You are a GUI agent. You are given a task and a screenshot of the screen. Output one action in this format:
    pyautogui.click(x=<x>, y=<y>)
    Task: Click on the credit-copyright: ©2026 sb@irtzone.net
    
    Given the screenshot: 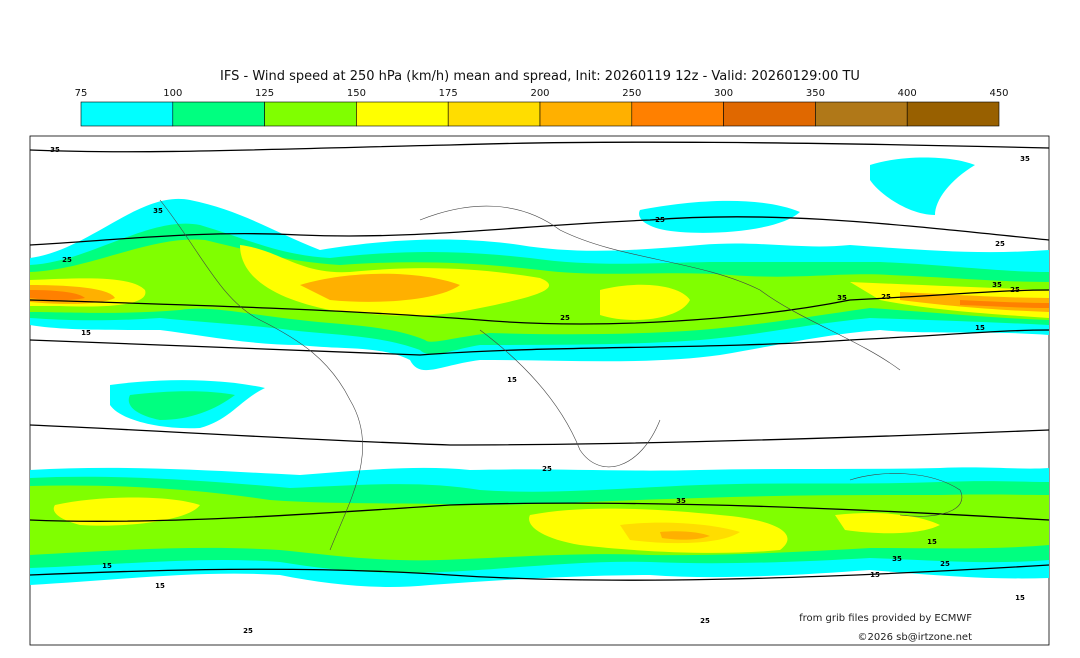 What is the action you would take?
    pyautogui.click(x=915, y=637)
    